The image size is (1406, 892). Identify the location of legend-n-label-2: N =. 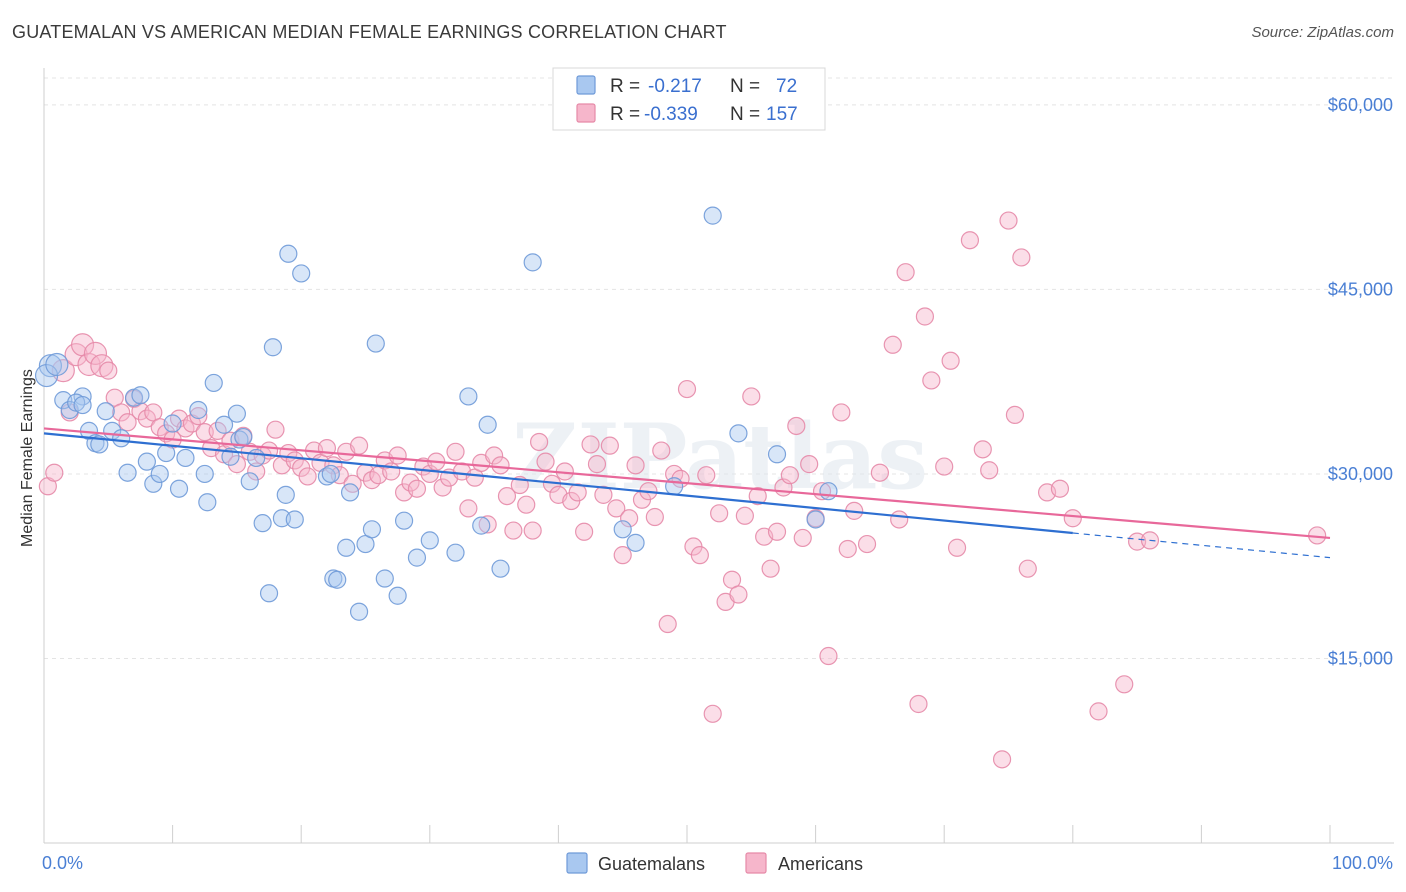
(745, 114).